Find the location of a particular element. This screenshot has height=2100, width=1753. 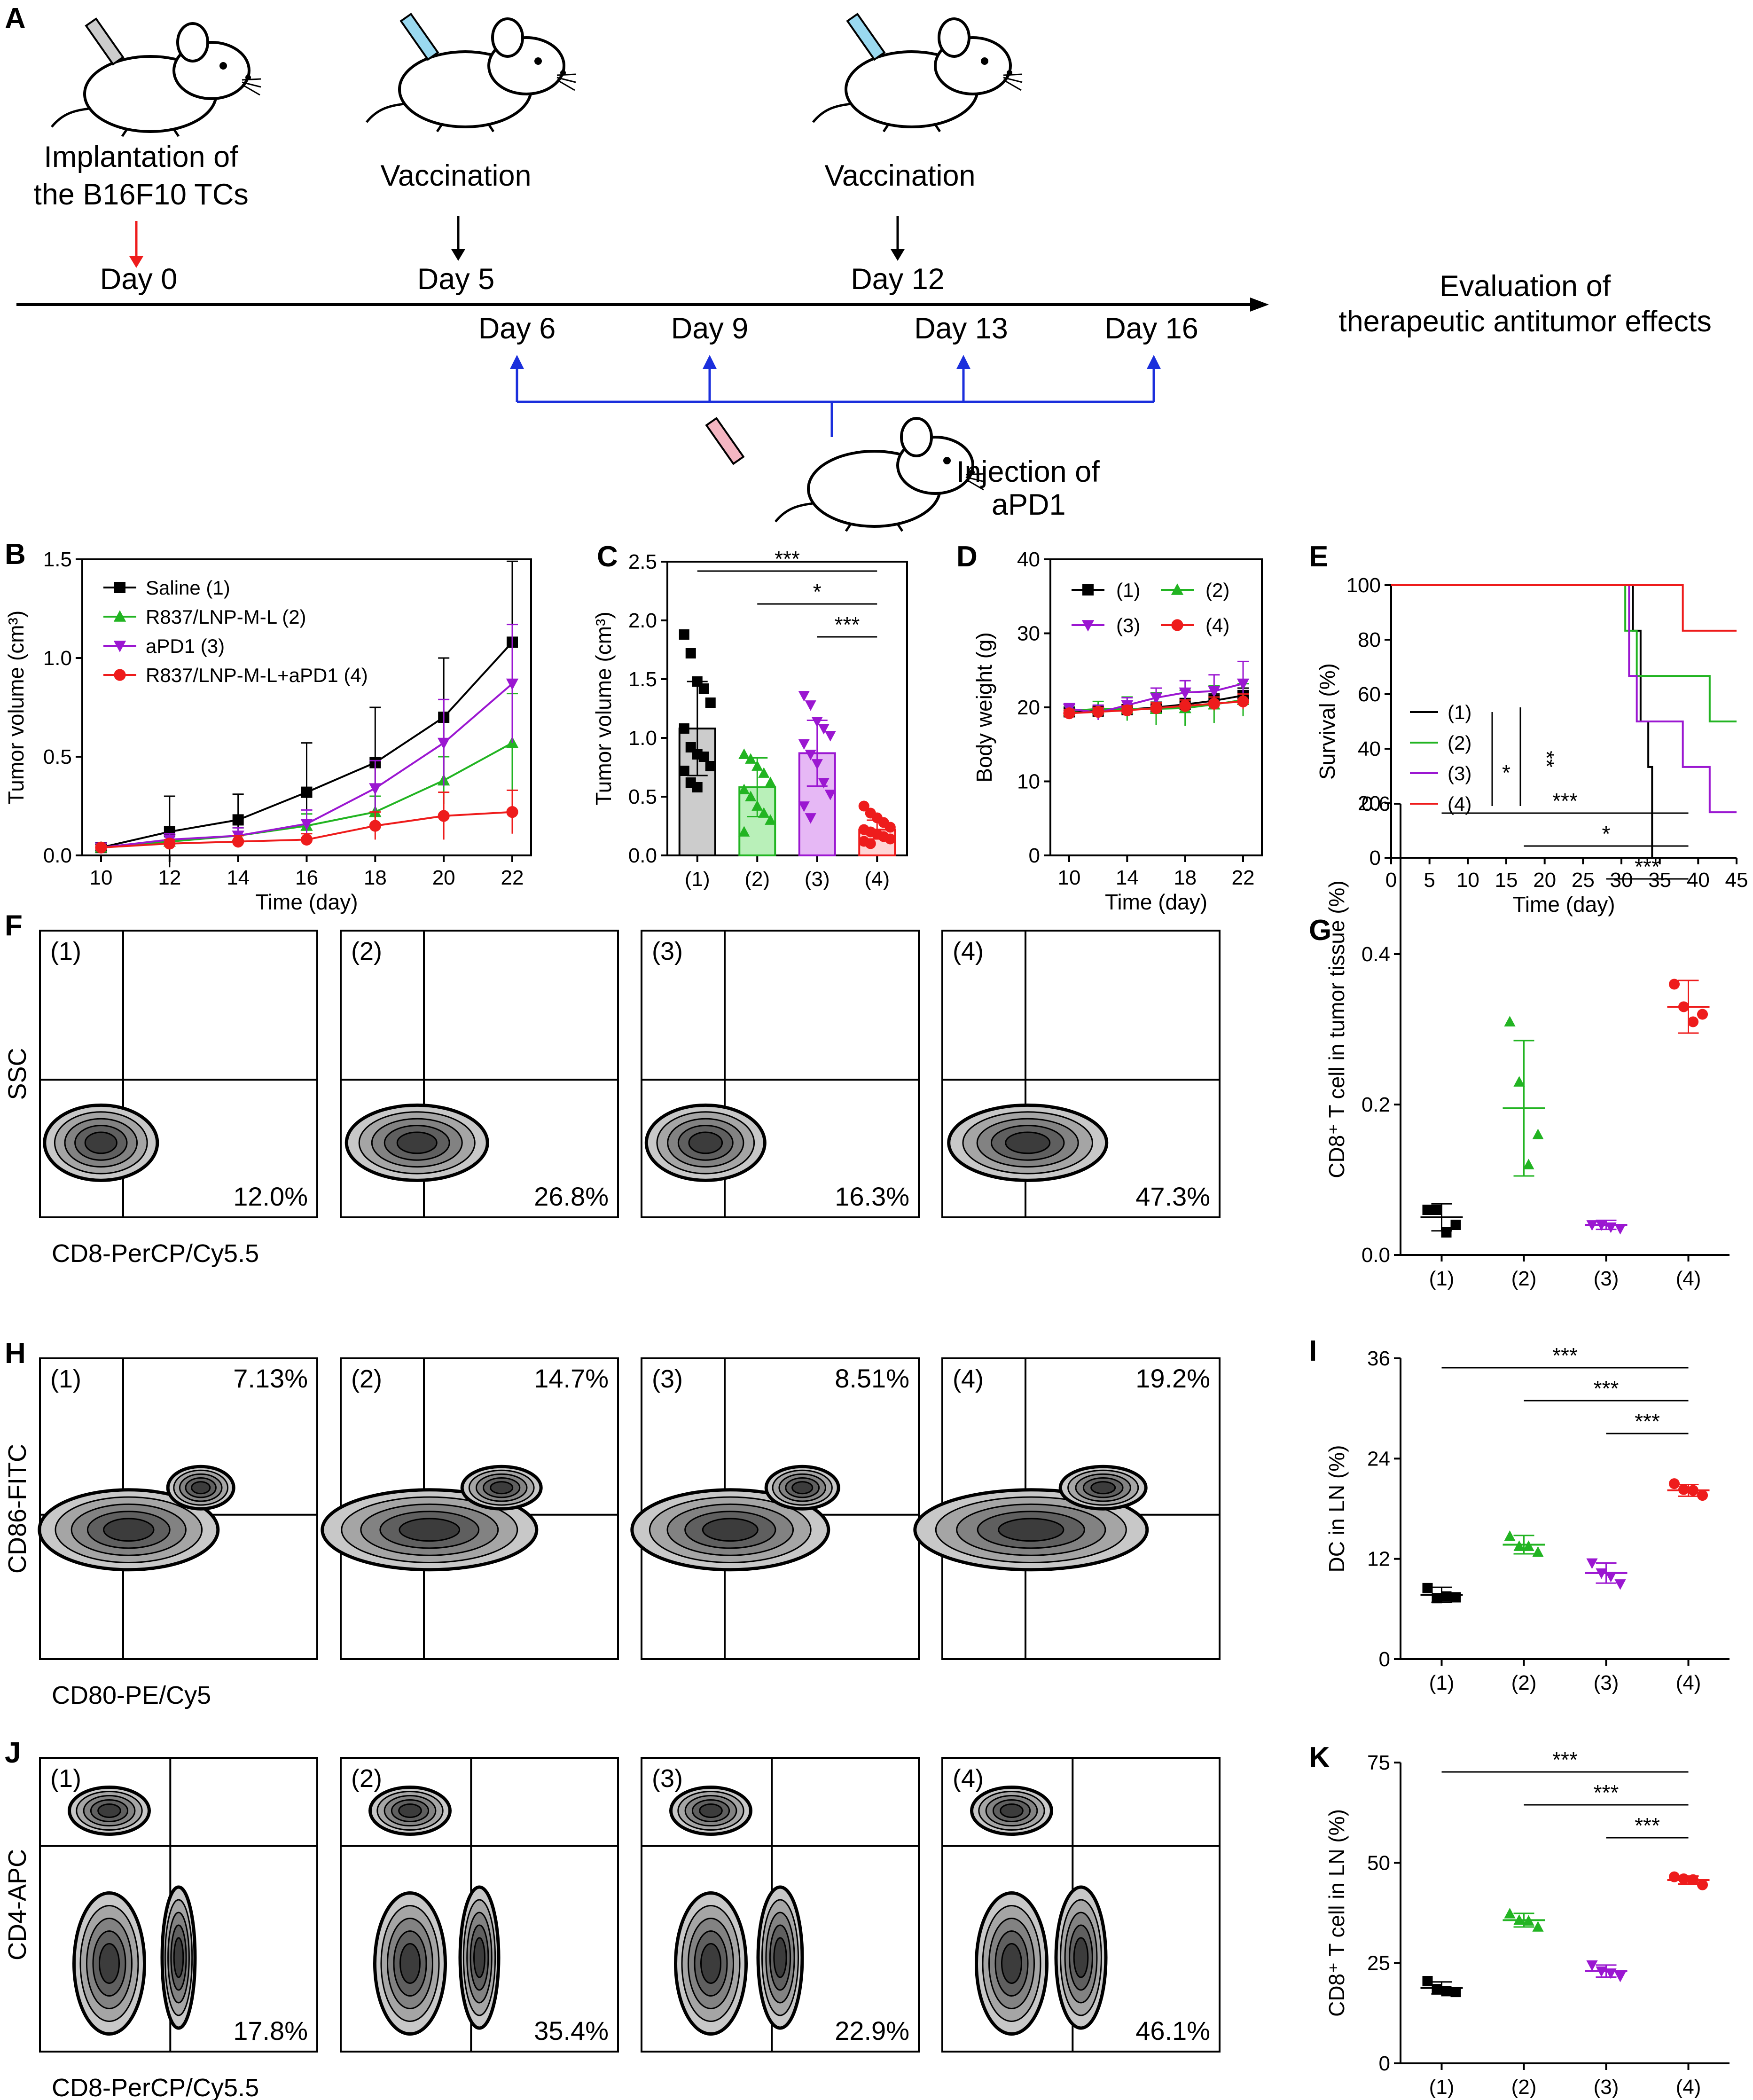

bar is located at coordinates (757, 821).